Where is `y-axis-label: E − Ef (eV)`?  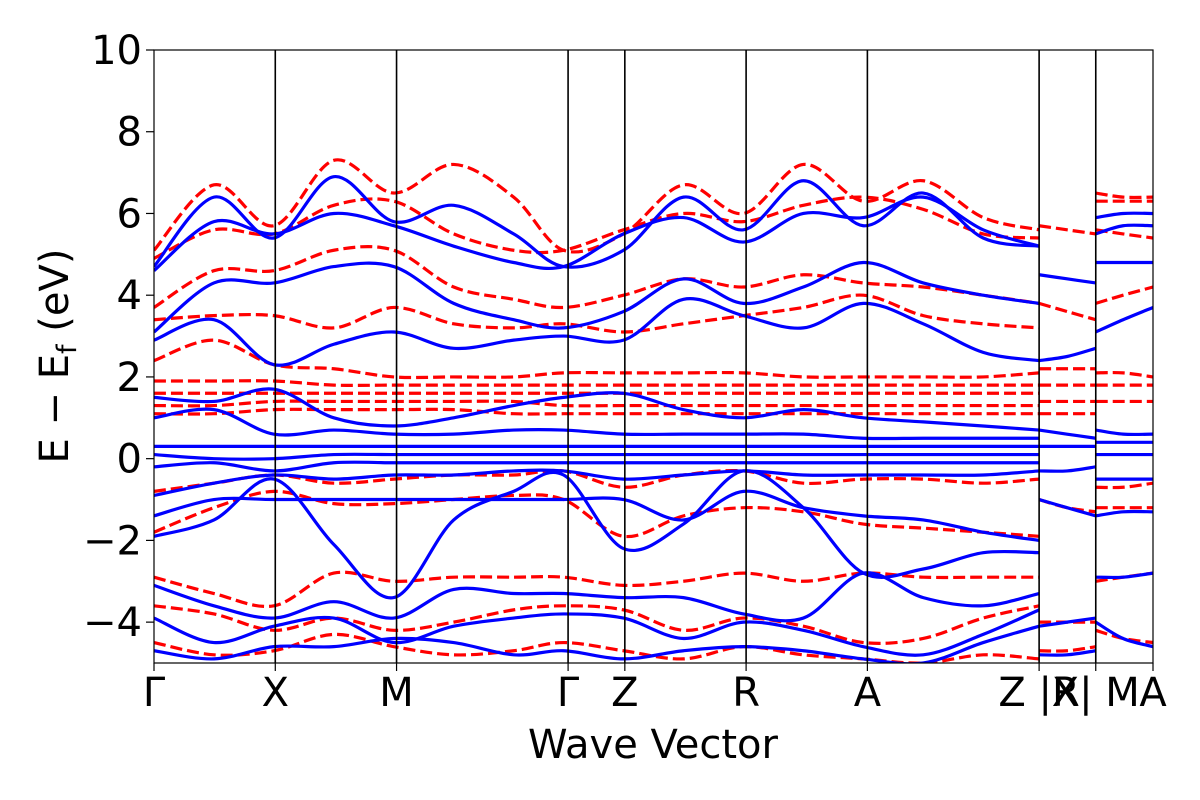 y-axis-label: E − Ef (eV) is located at coordinates (57, 356).